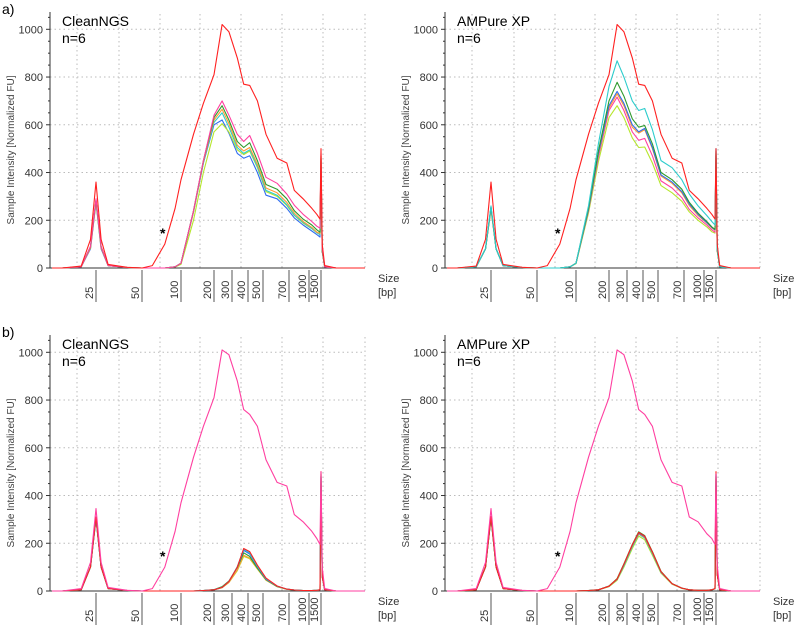 Image resolution: width=800 pixels, height=626 pixels. What do you see at coordinates (8, 9) in the screenshot?
I see `panel-label: a)` at bounding box center [8, 9].